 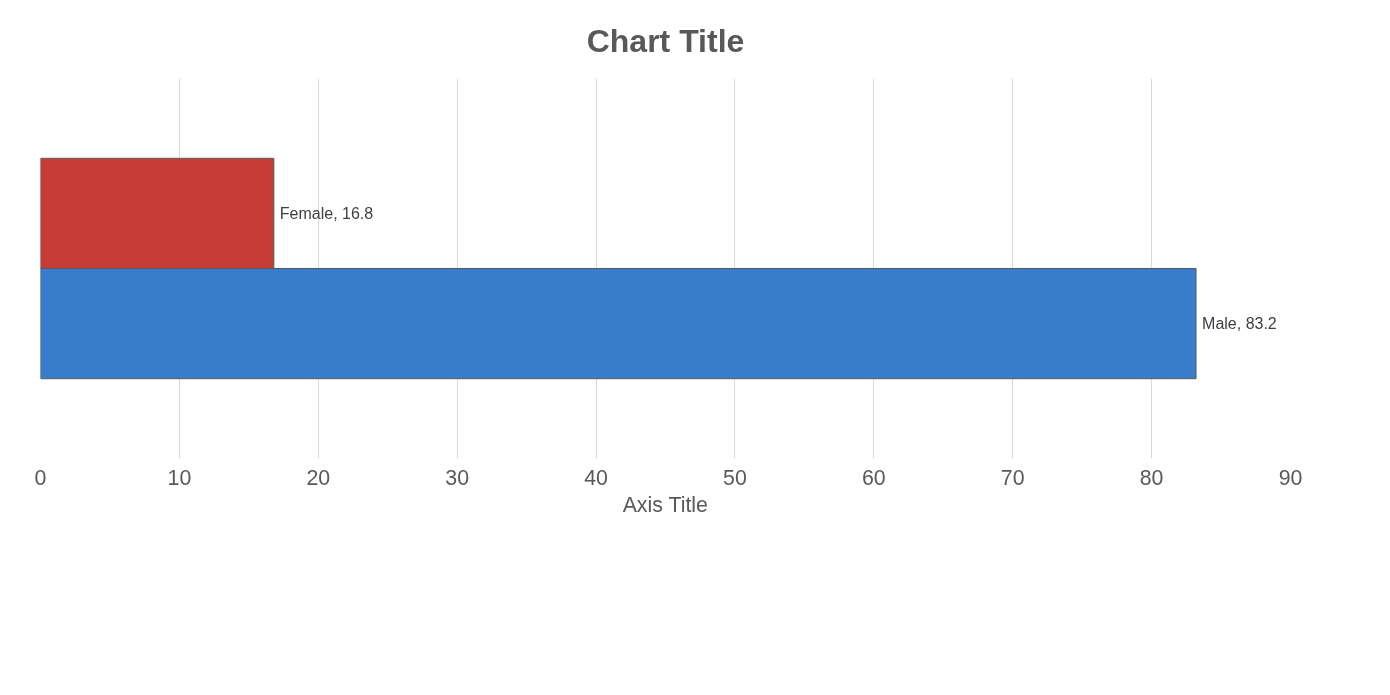 What do you see at coordinates (1239, 324) in the screenshot?
I see `text: Male, 83.2` at bounding box center [1239, 324].